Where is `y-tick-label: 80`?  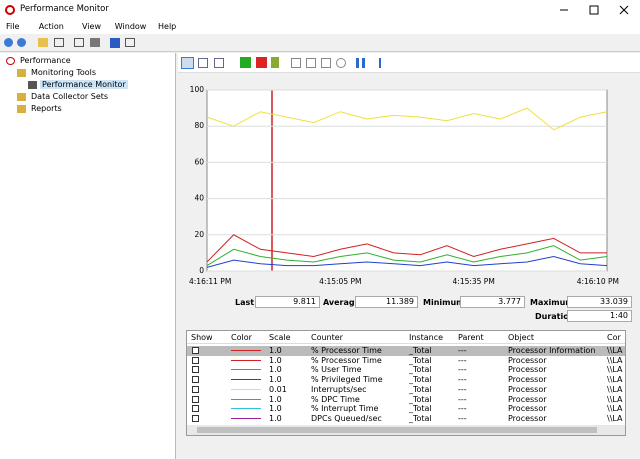
y-tick-label: 80 is located at coordinates (199, 125).